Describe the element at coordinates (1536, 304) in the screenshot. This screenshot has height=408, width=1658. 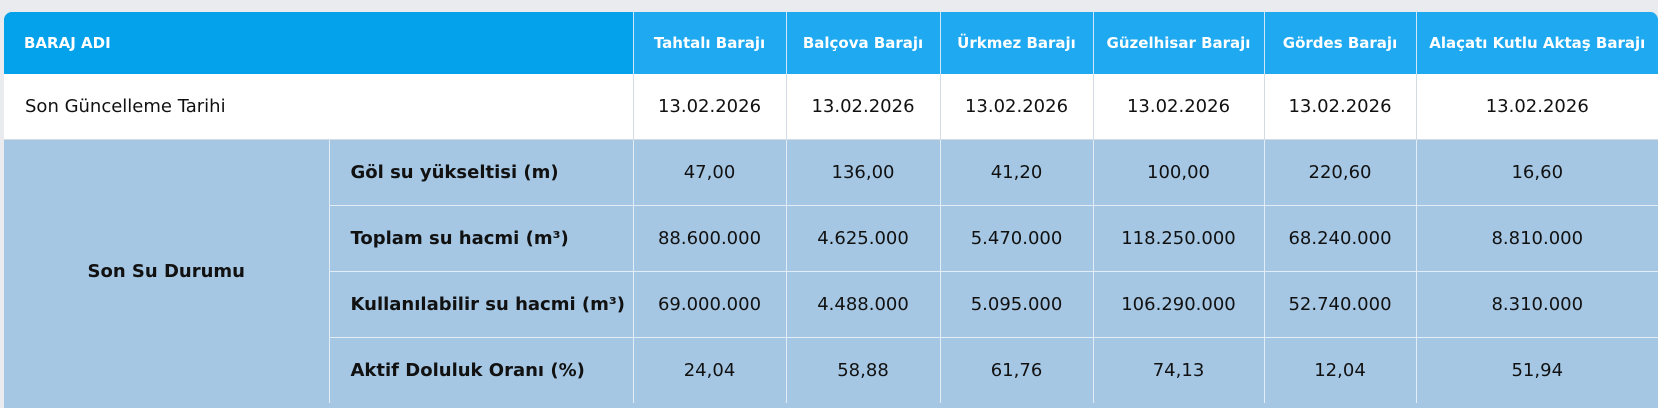
I see `table-cell: 8.310.000` at that location.